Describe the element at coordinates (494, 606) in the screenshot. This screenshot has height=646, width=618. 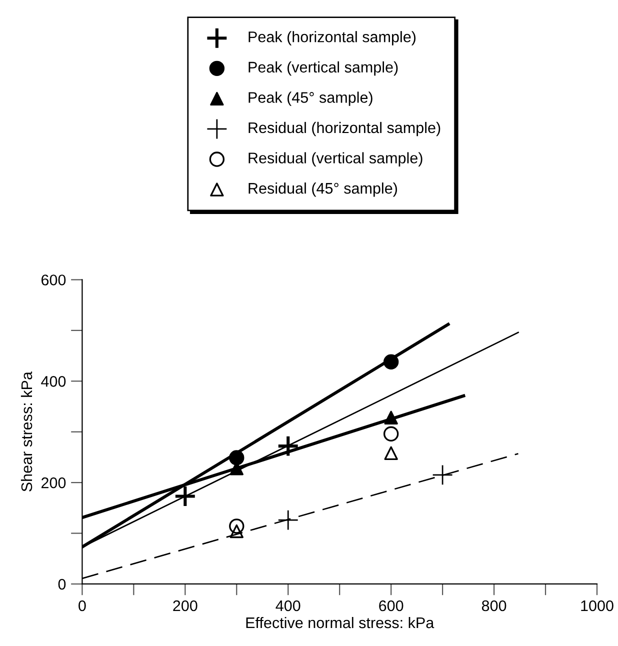
I see `x-tick-label: 800` at that location.